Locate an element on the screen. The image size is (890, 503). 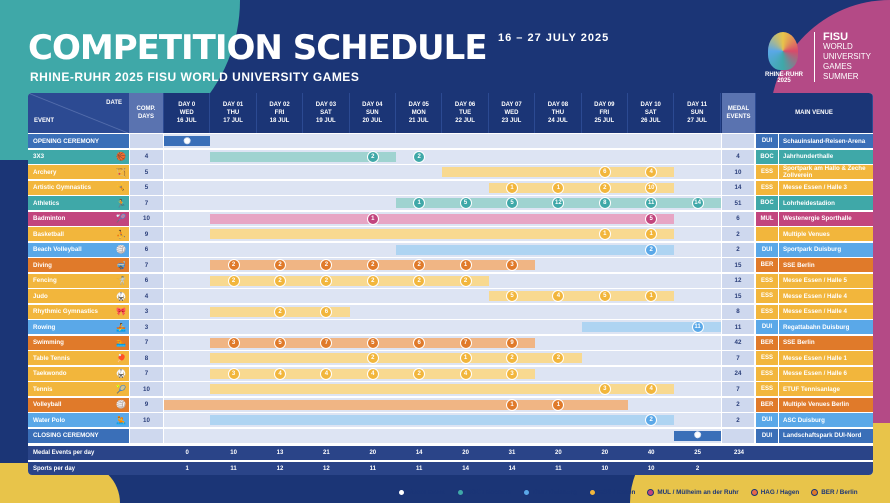
comp-days: 5 is located at coordinates (146, 187).